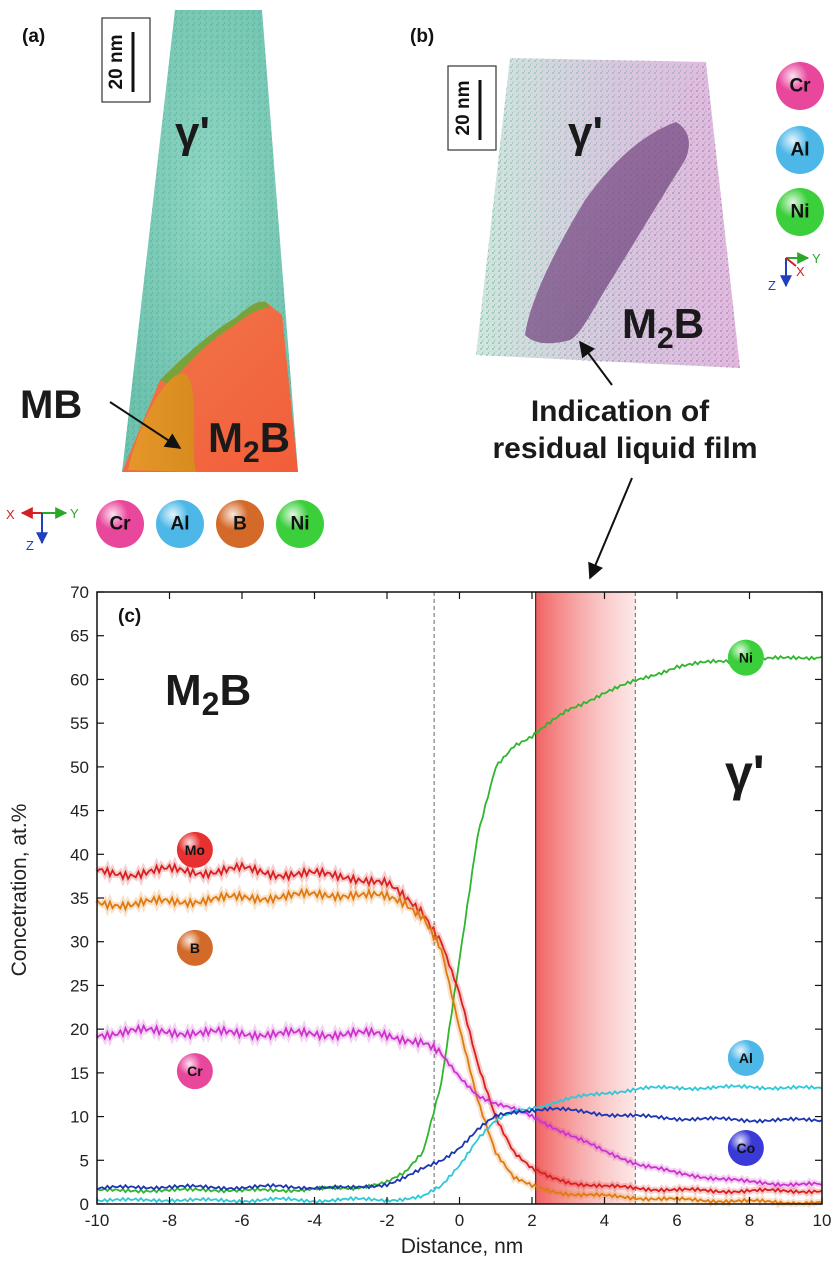  I want to click on mb-arrow, so click(145, 425).